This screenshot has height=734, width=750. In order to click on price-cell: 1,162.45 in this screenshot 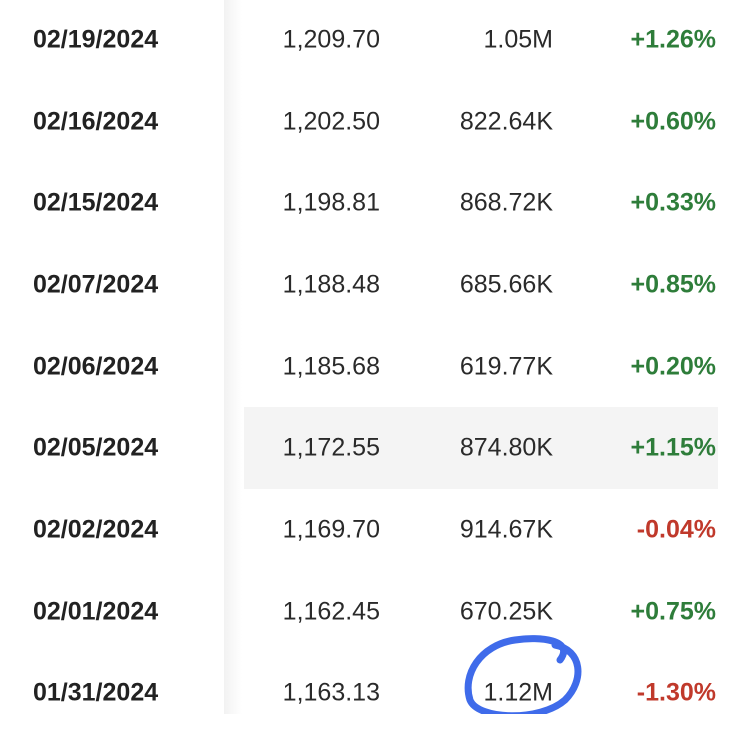, I will do `click(331, 611)`.